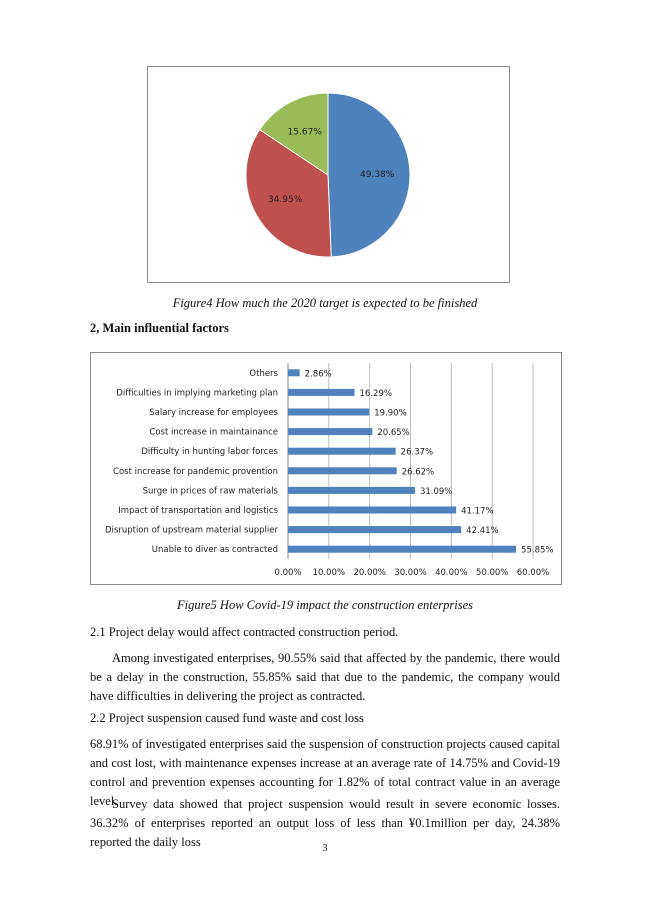  Describe the element at coordinates (369, 573) in the screenshot. I see `x-tick-label: 20.00%` at that location.